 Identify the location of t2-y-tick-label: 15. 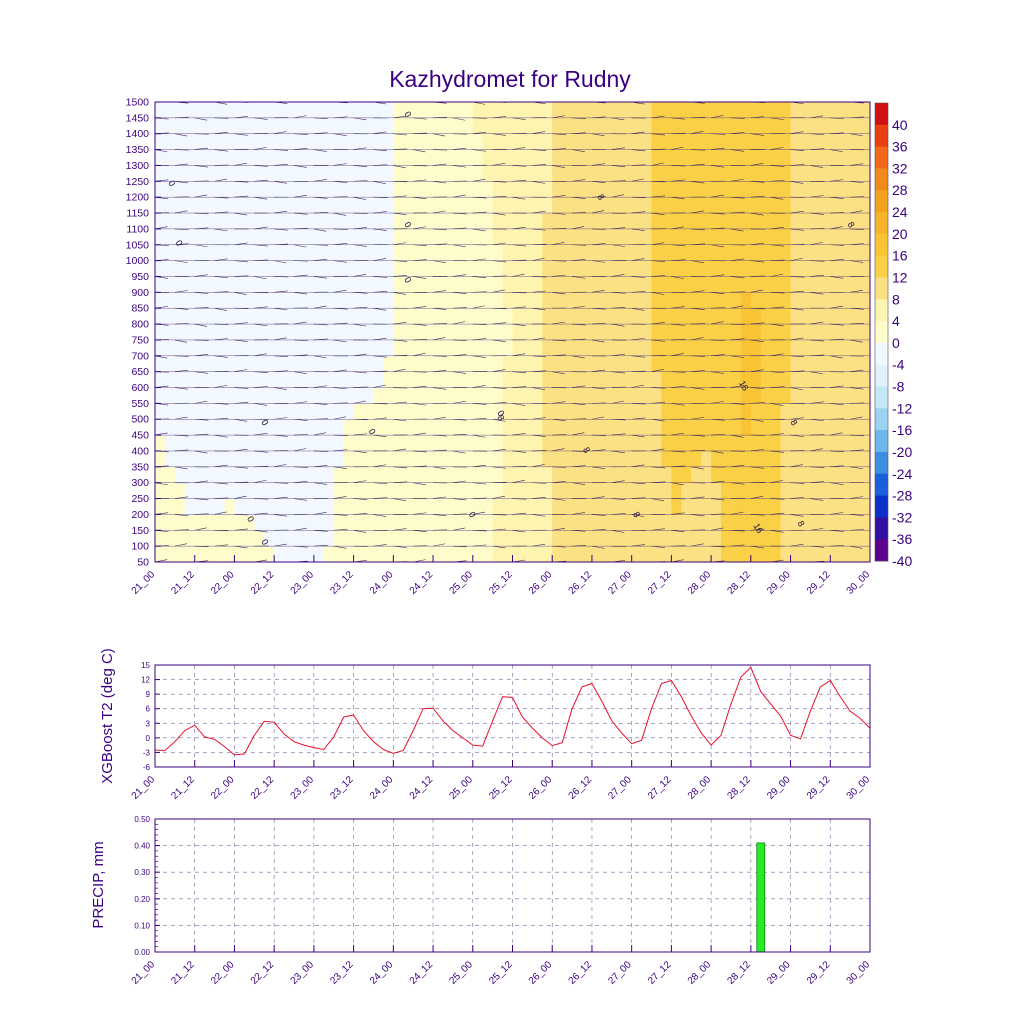
(145, 665).